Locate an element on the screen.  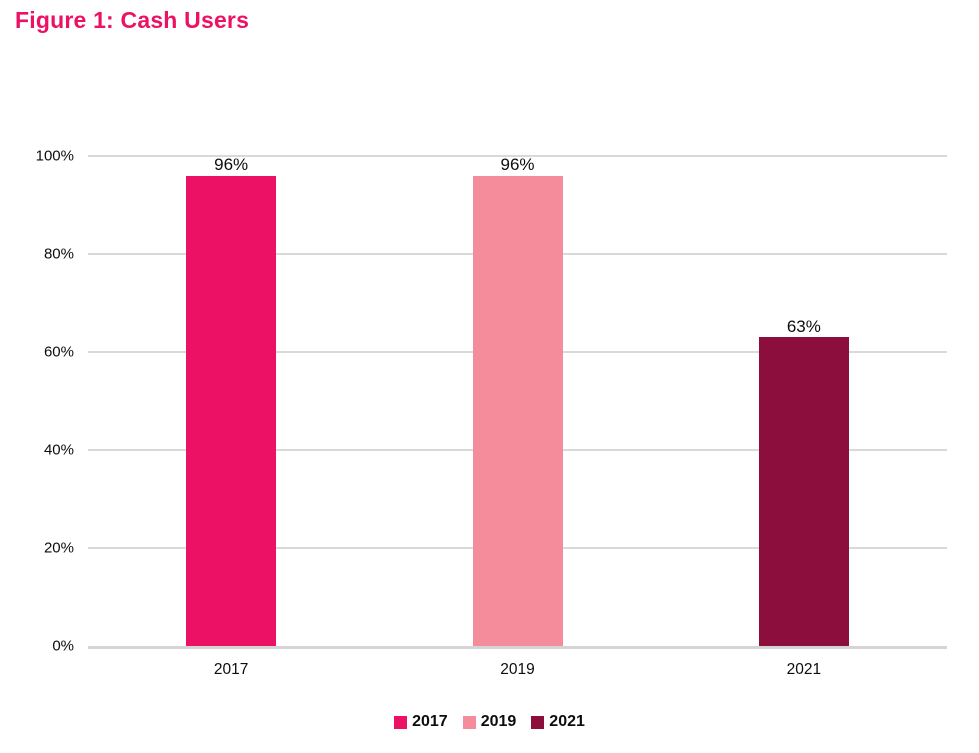
bar-2017: 96% is located at coordinates (231, 400).